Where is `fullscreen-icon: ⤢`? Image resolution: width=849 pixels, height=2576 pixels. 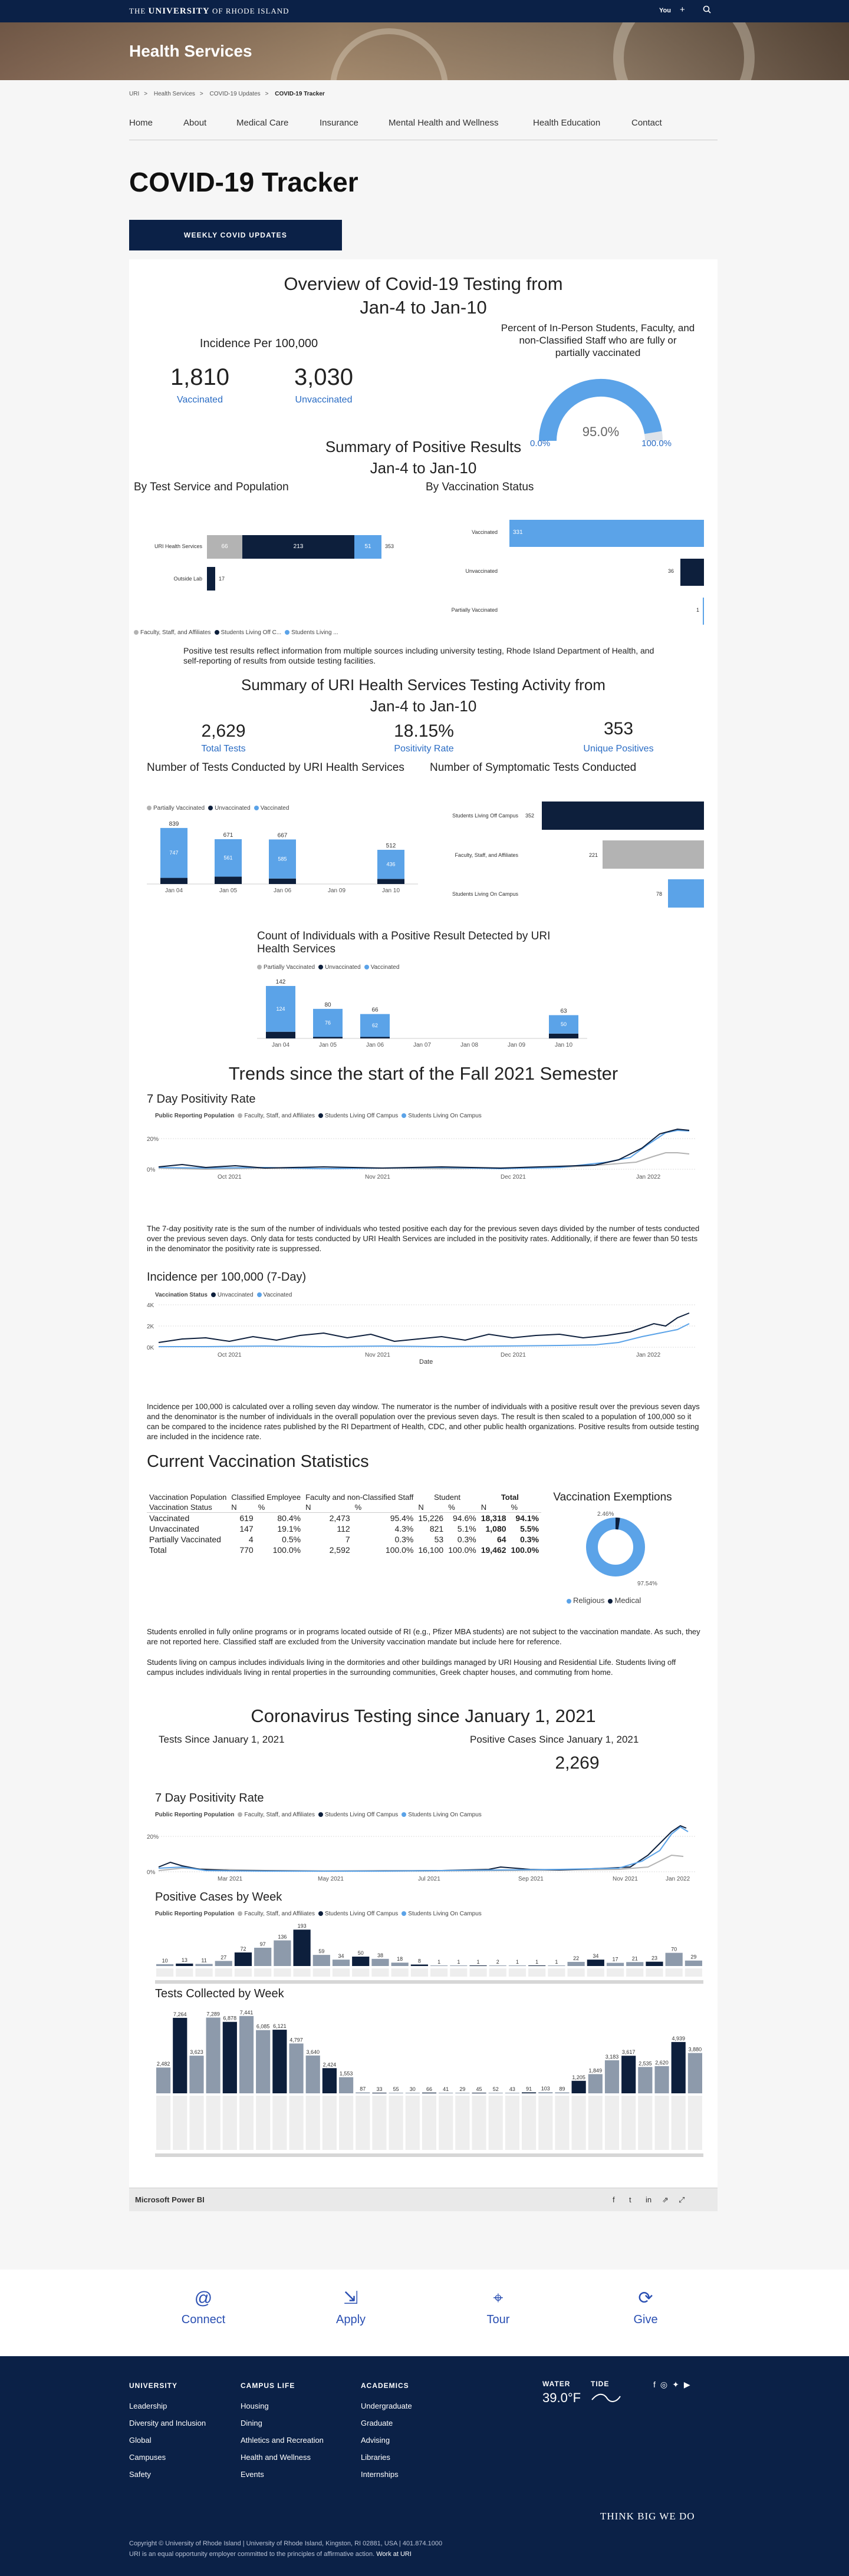
fullscreen-icon: ⤢ is located at coordinates (682, 2199).